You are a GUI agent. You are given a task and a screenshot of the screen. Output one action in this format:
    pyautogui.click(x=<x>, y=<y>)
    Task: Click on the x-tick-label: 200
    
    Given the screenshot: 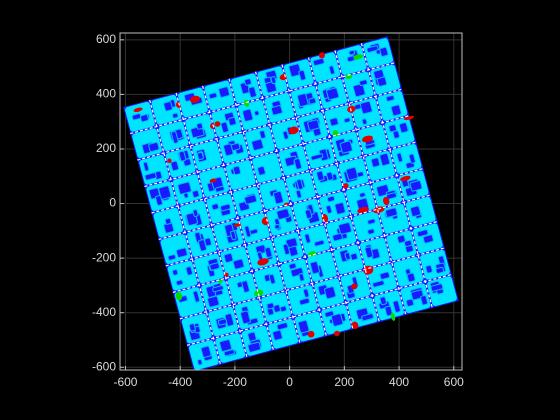 What is the action you would take?
    pyautogui.click(x=344, y=382)
    